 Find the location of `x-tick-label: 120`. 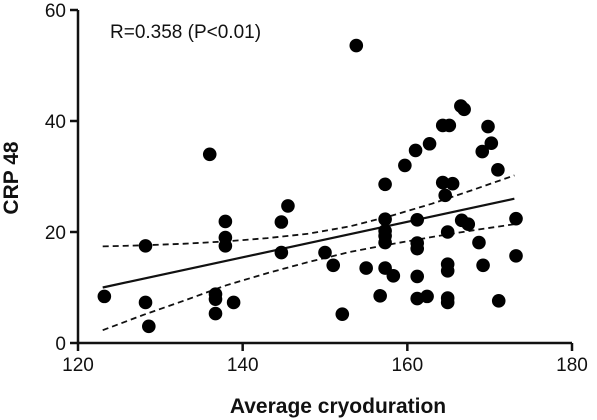

x-tick-label: 120 is located at coordinates (78, 365).